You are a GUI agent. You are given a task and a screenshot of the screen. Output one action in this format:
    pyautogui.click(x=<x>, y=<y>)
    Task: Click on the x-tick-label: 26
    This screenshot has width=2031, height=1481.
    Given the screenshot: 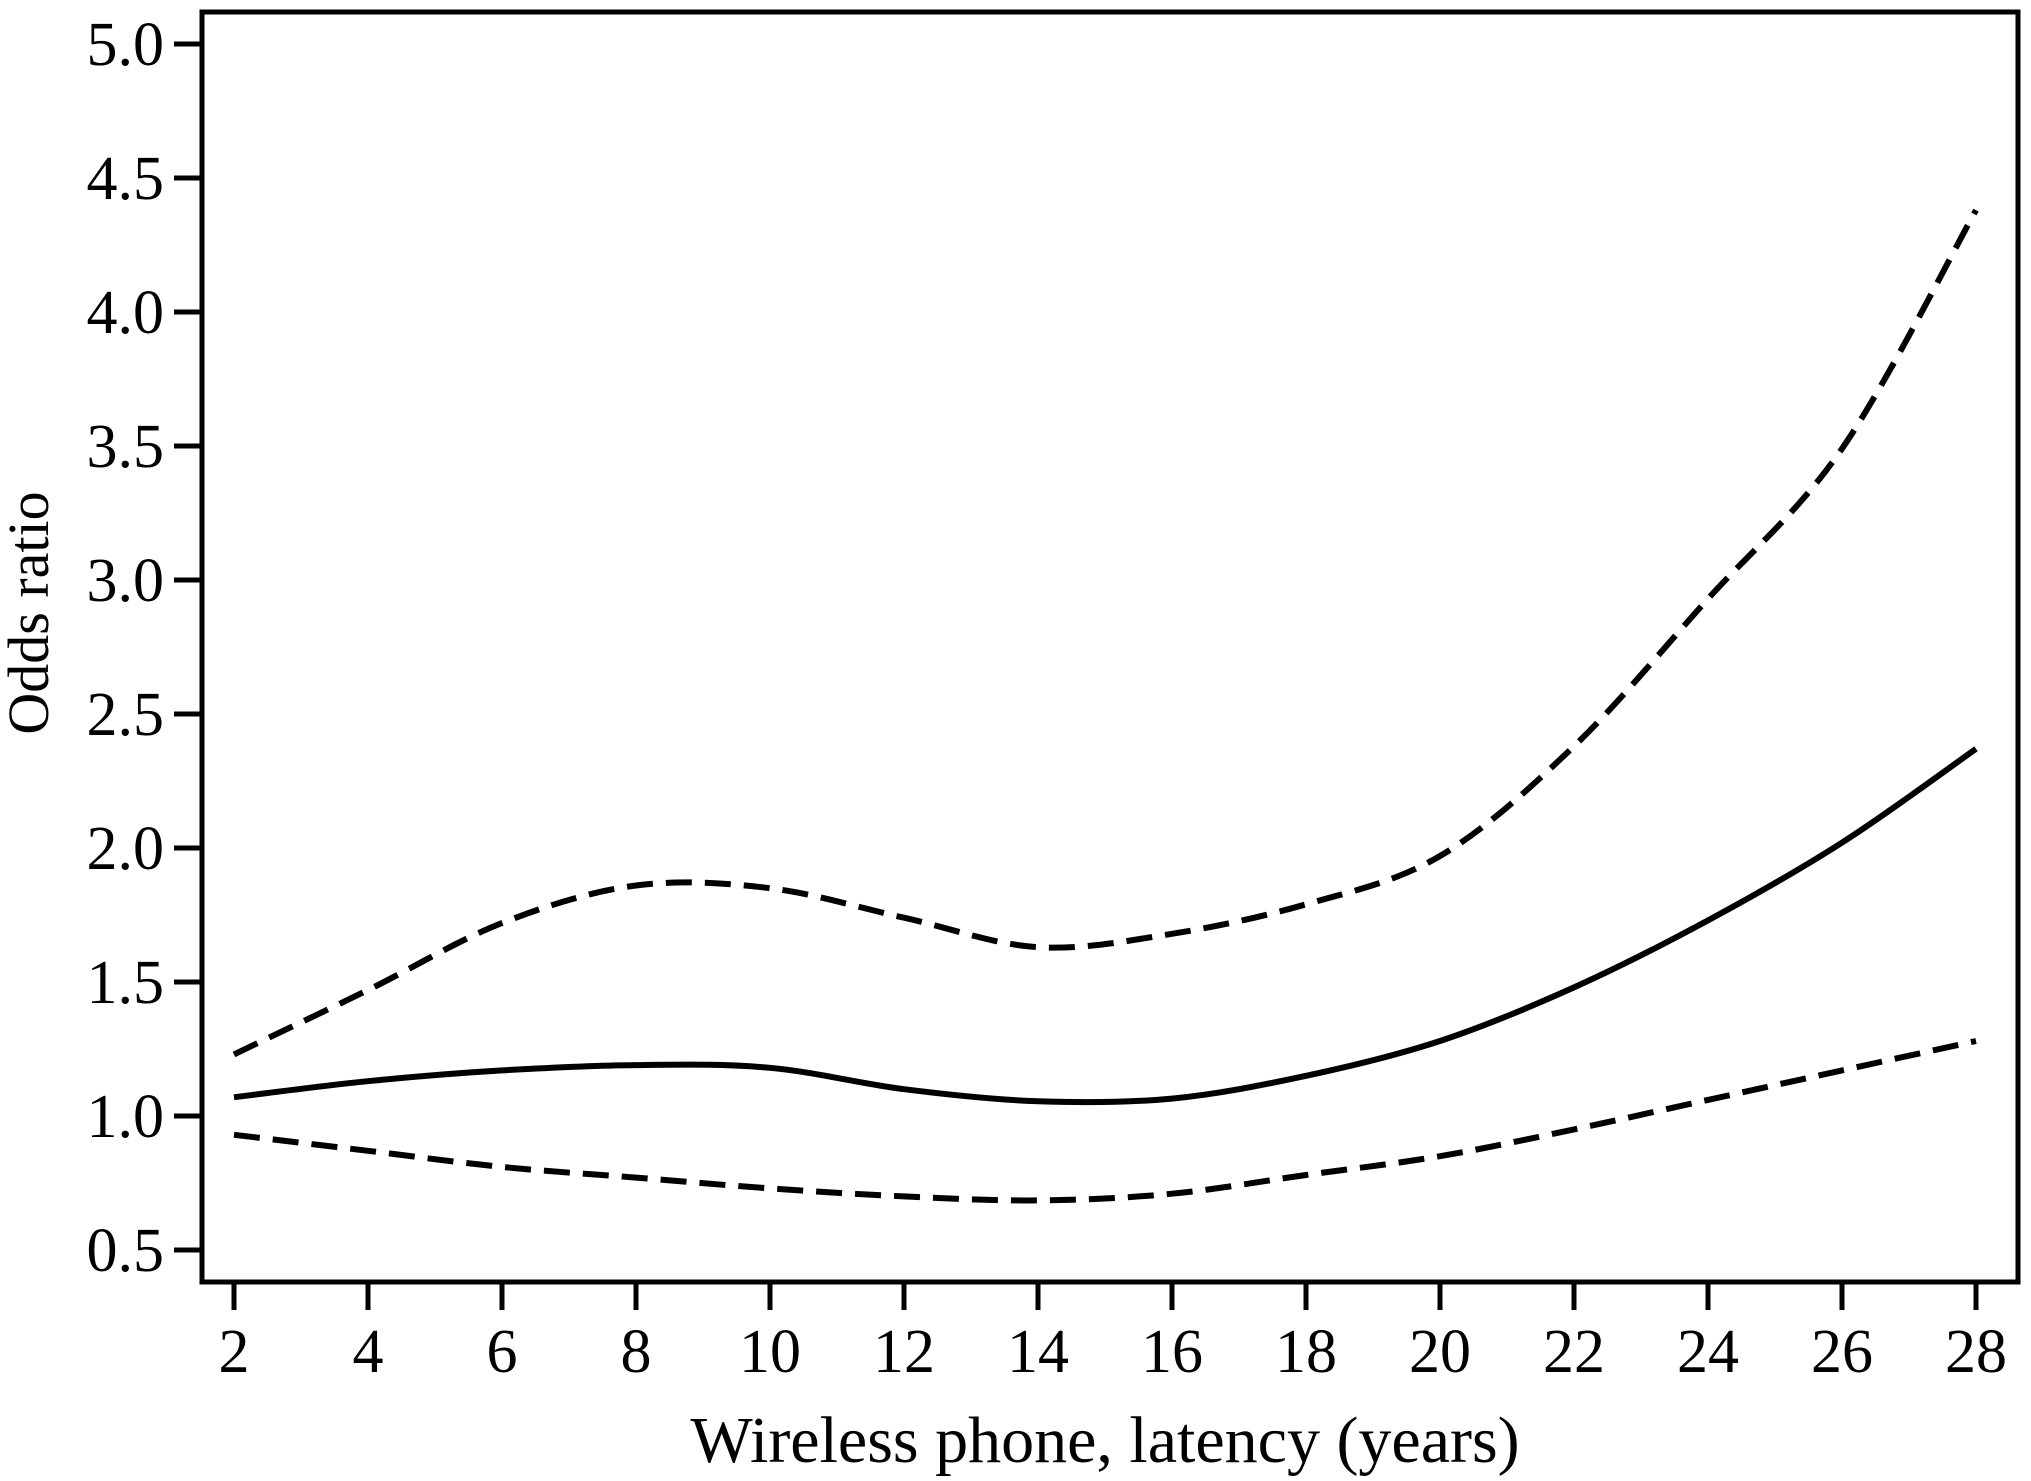 What is the action you would take?
    pyautogui.click(x=1842, y=1352)
    